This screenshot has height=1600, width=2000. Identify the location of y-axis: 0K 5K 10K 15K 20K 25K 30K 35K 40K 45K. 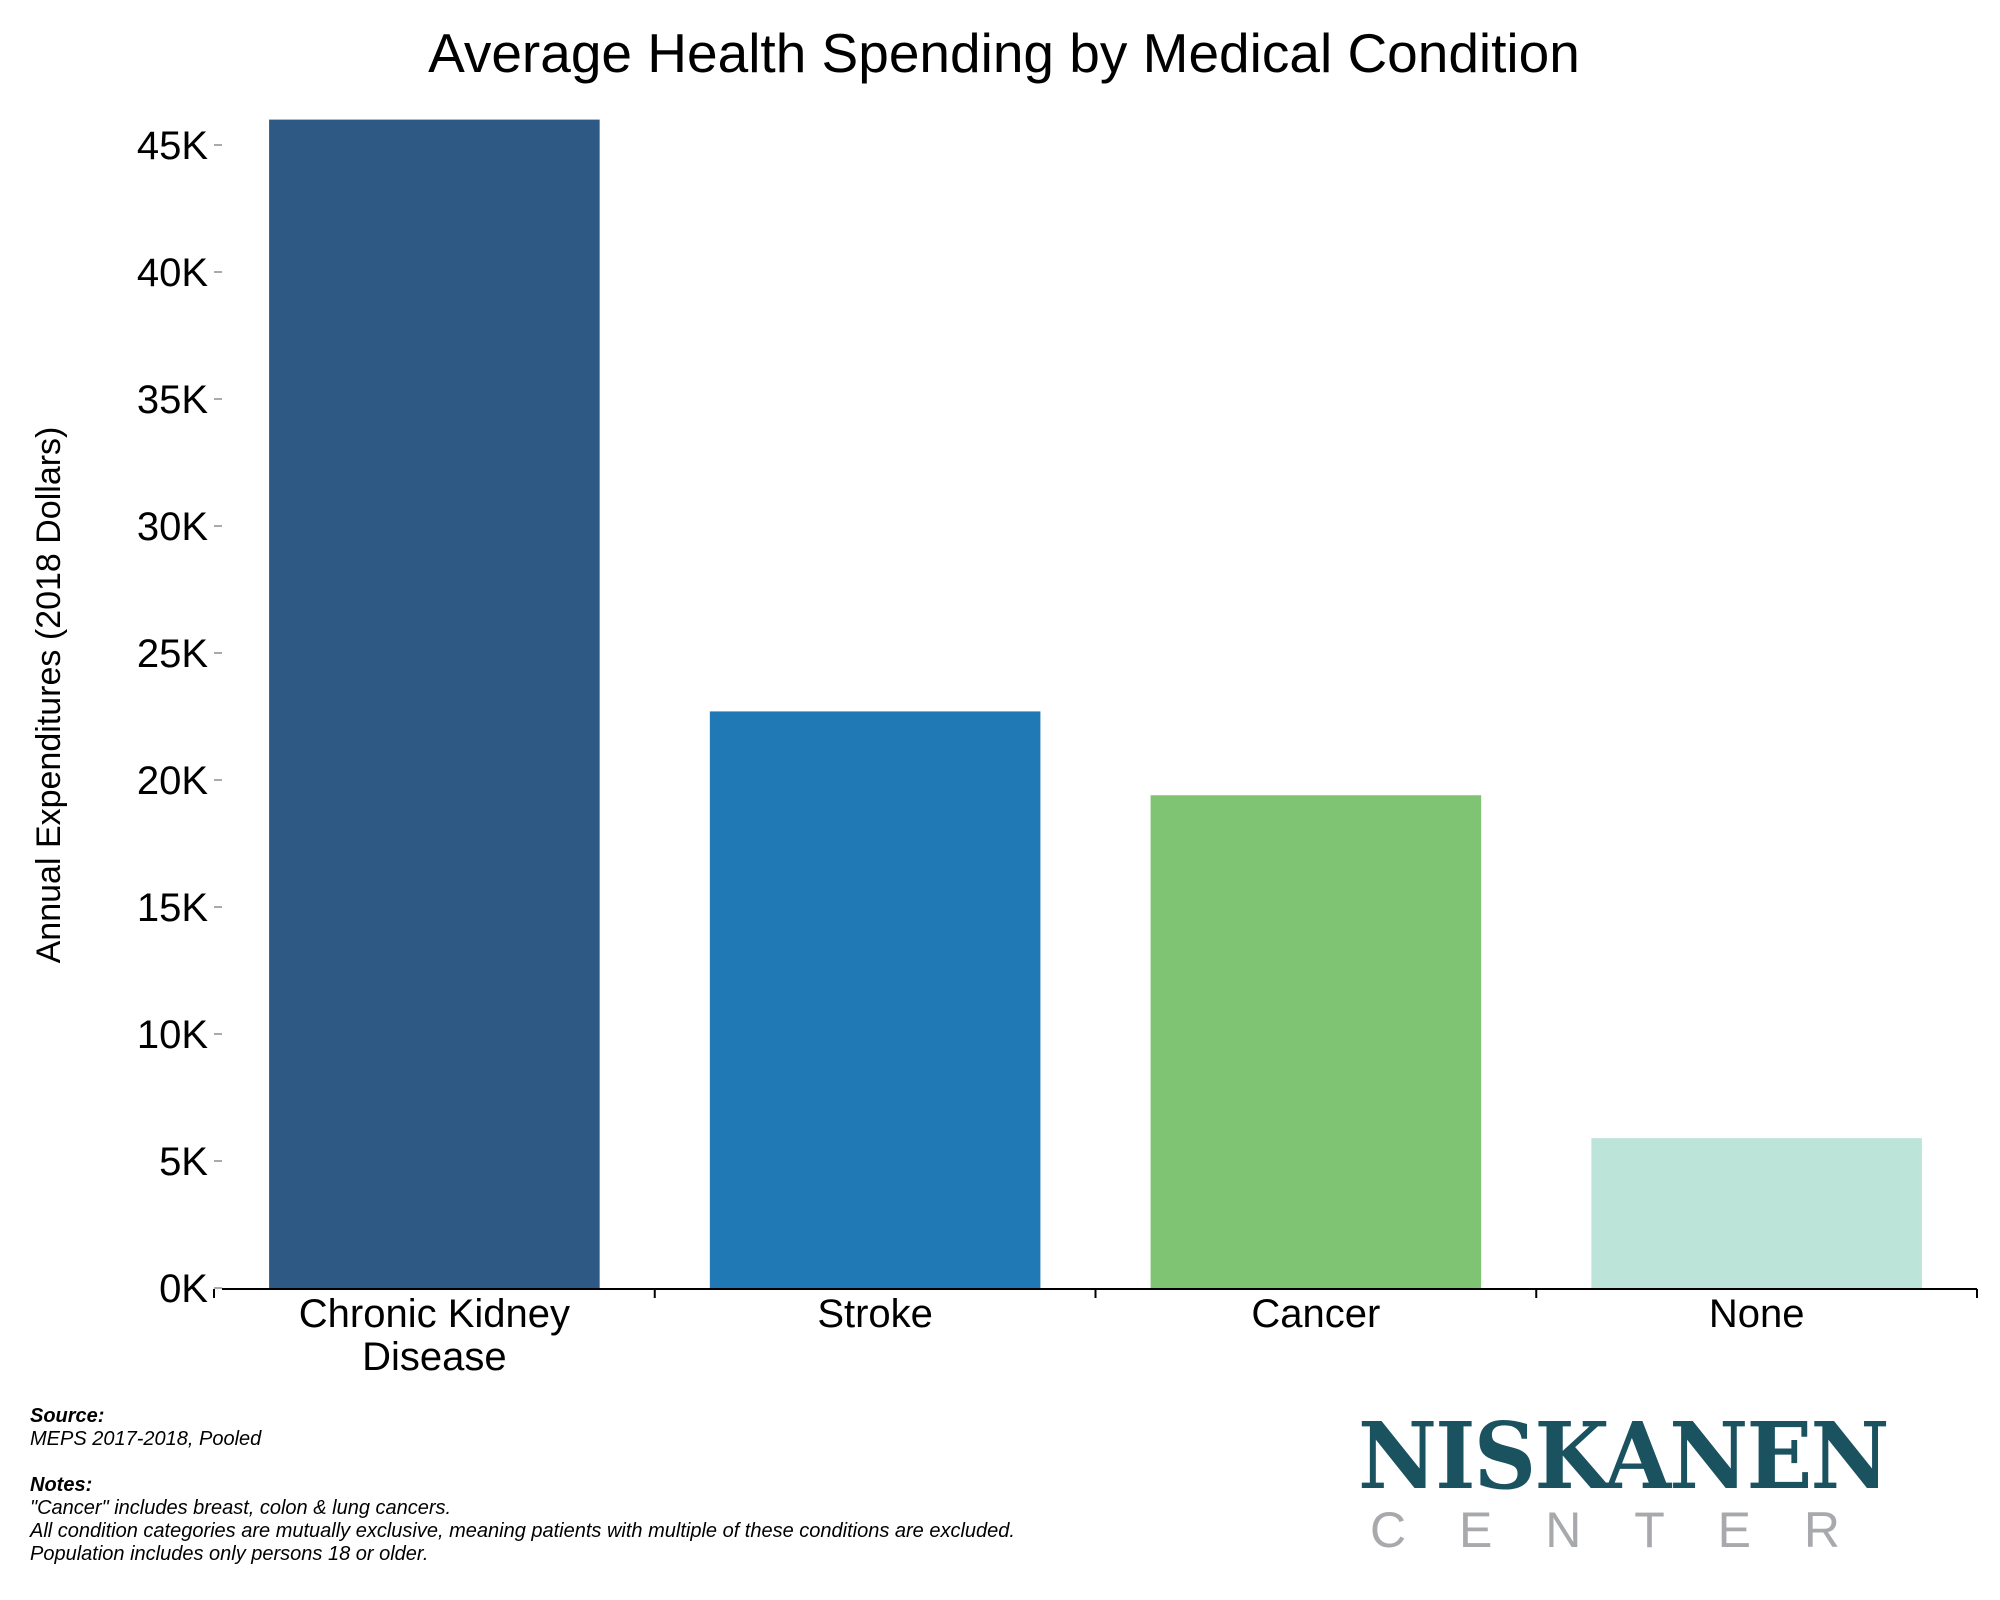
(179, 717).